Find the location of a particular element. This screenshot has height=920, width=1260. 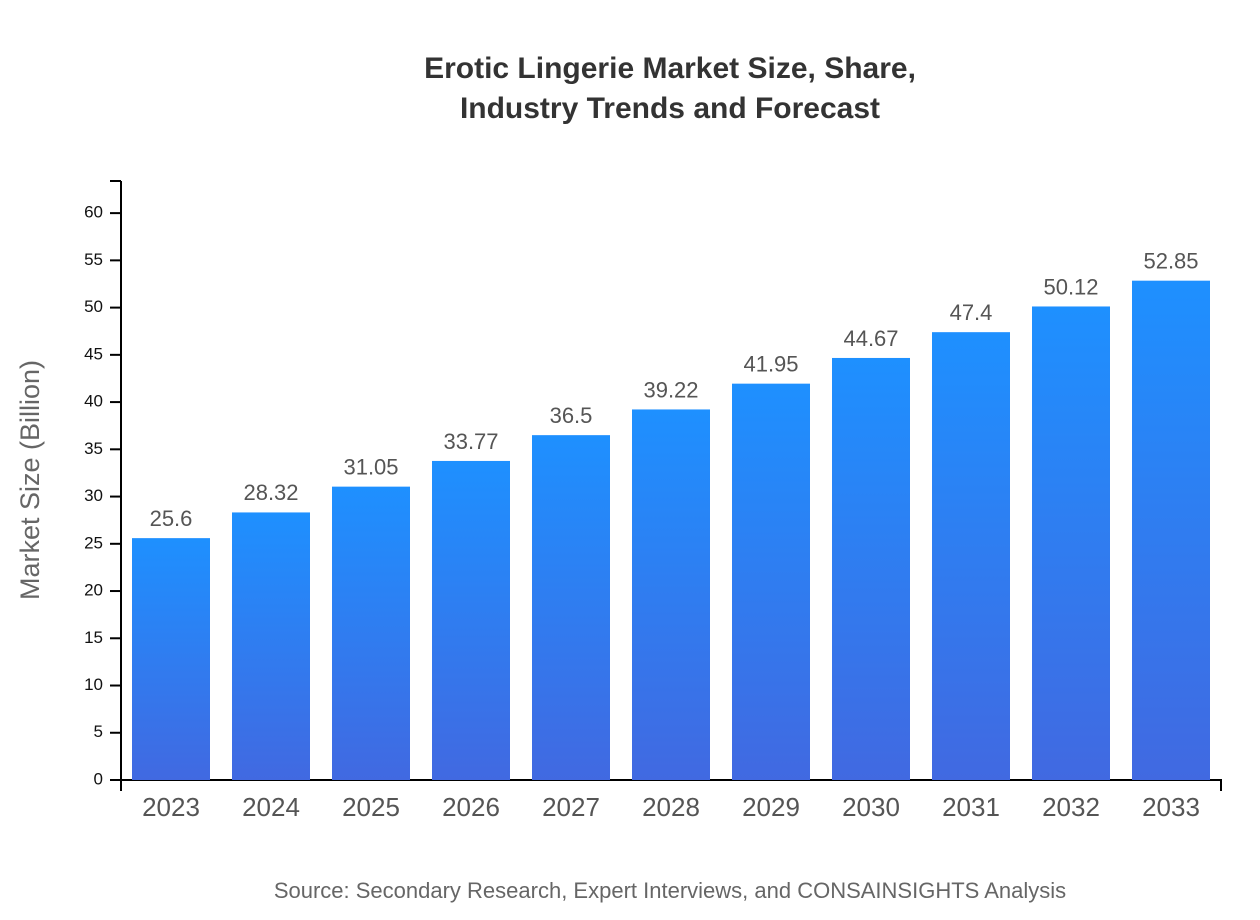

value-label: 33.77 is located at coordinates (470, 441).